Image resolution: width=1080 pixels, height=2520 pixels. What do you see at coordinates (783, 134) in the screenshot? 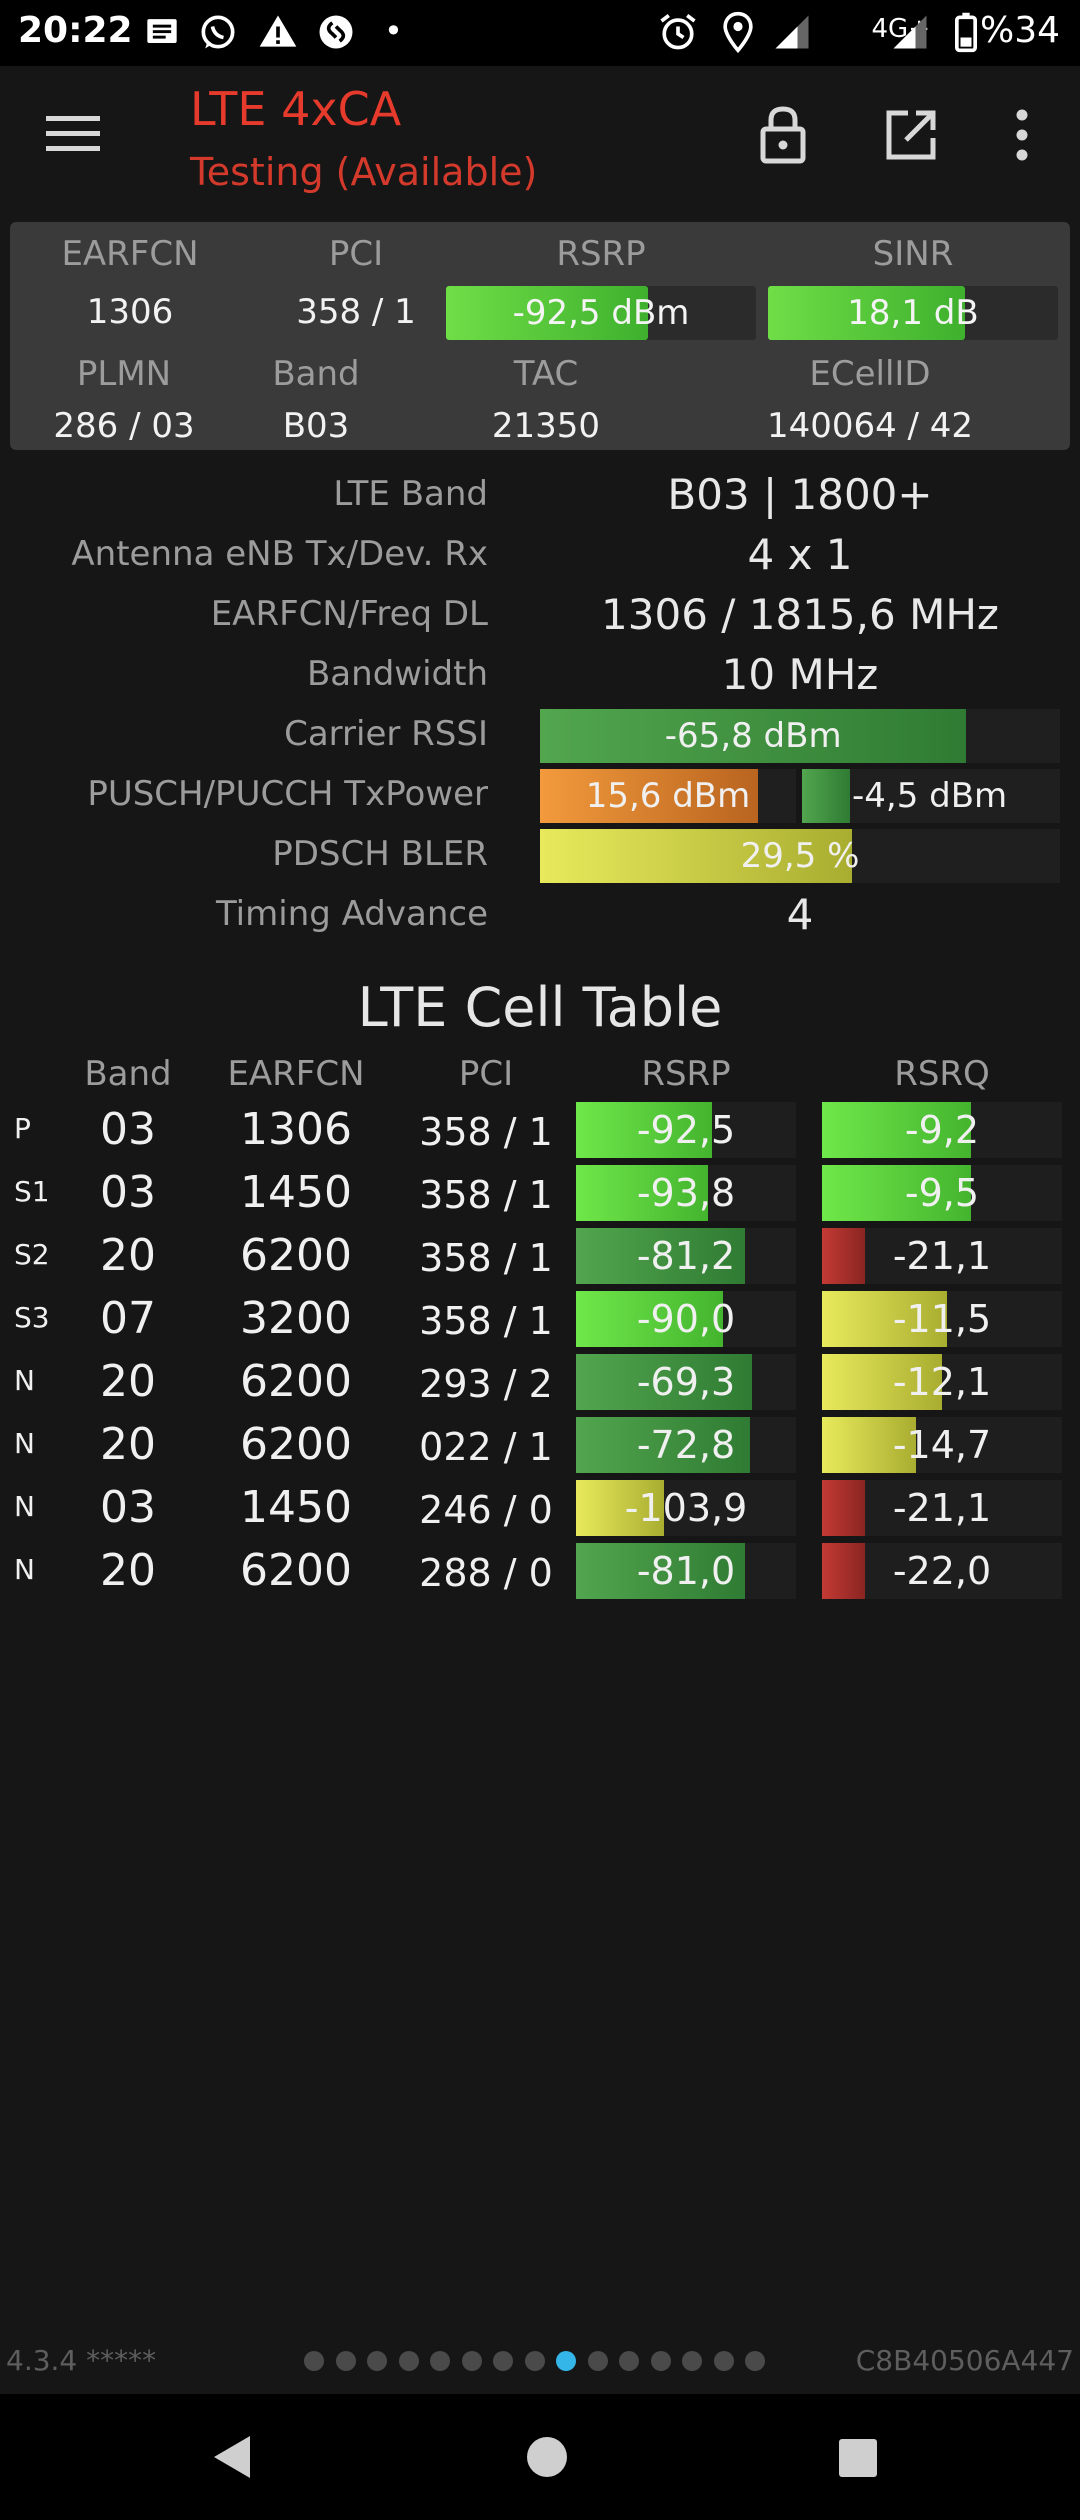
I see `lock-icon` at bounding box center [783, 134].